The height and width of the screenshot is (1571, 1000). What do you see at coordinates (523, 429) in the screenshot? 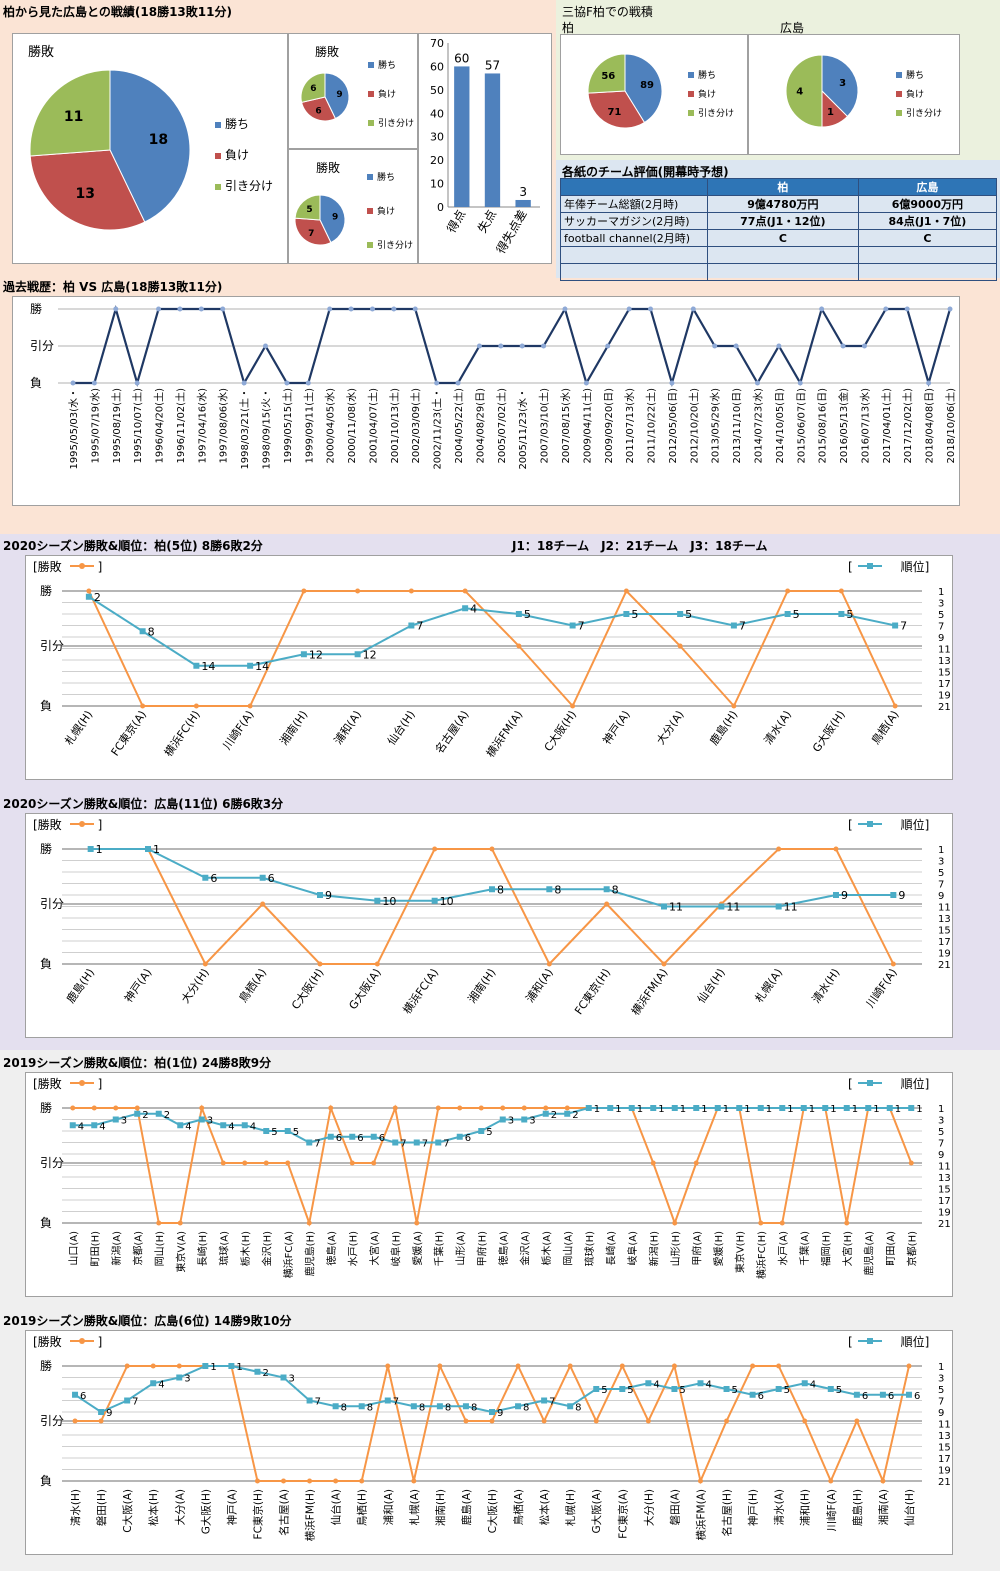
I see `history-x-label: 2005/11/23(水・` at bounding box center [523, 429].